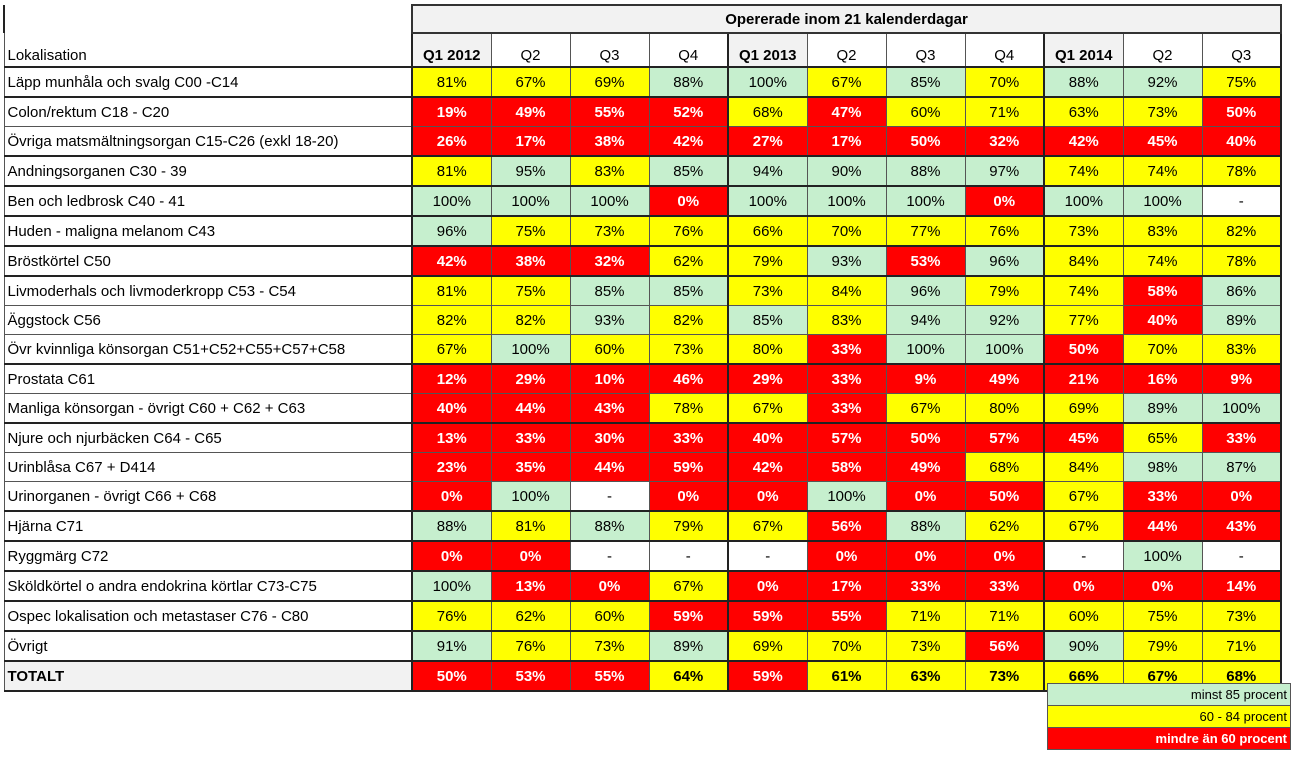 This screenshot has width=1293, height=760. I want to click on value-cell: 49%, so click(1004, 378).